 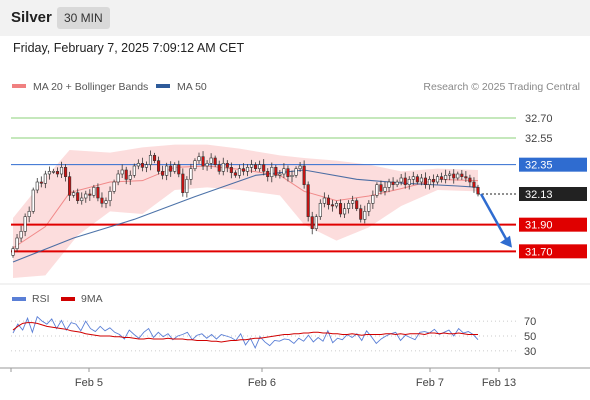 What do you see at coordinates (530, 337) in the screenshot?
I see `rsi-tick-label: 50` at bounding box center [530, 337].